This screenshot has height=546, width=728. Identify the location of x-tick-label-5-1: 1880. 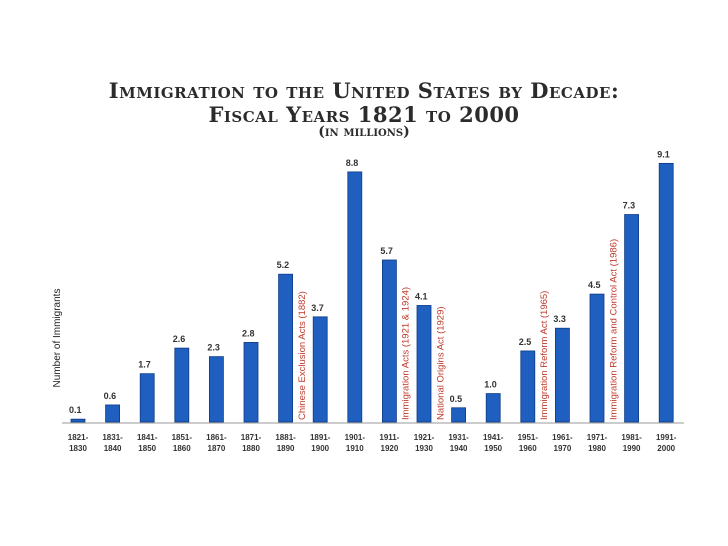
(251, 448).